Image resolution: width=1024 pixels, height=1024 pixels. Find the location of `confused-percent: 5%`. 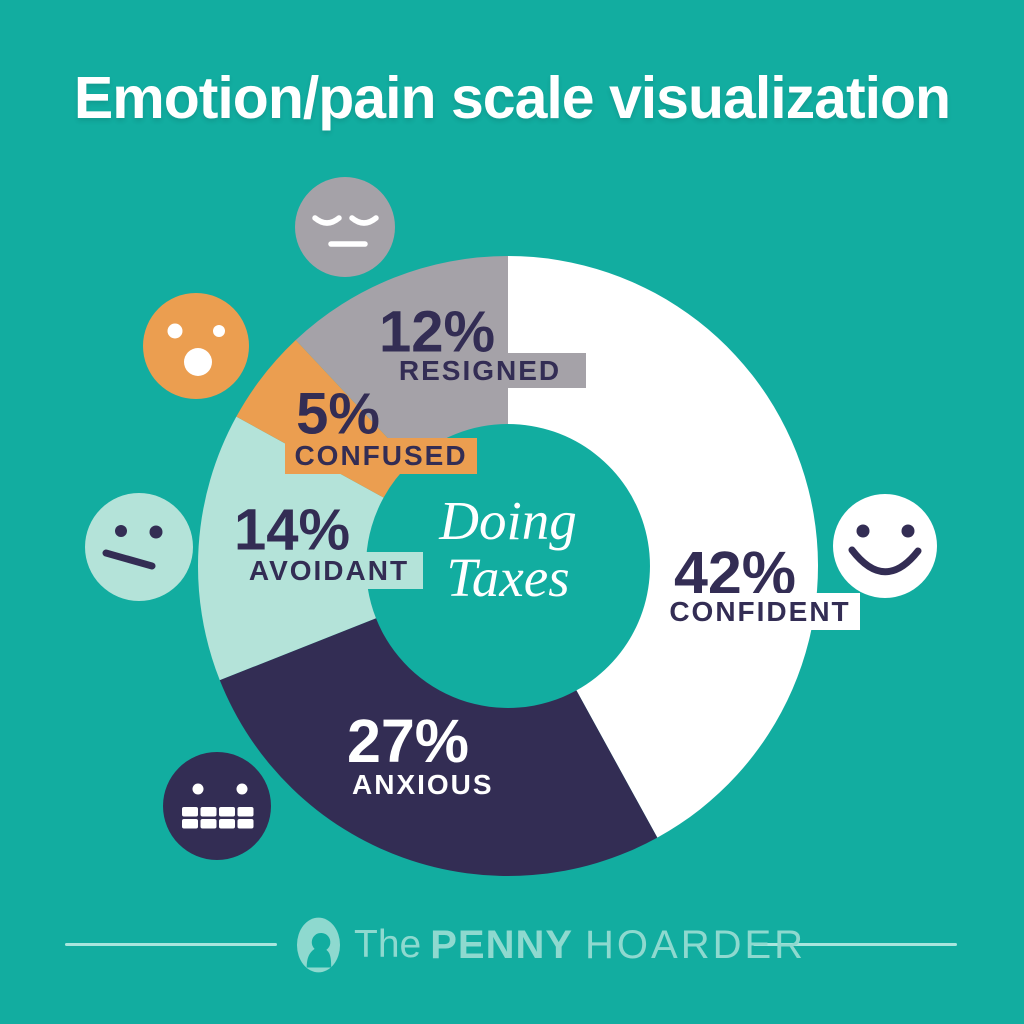

confused-percent: 5% is located at coordinates (338, 414).